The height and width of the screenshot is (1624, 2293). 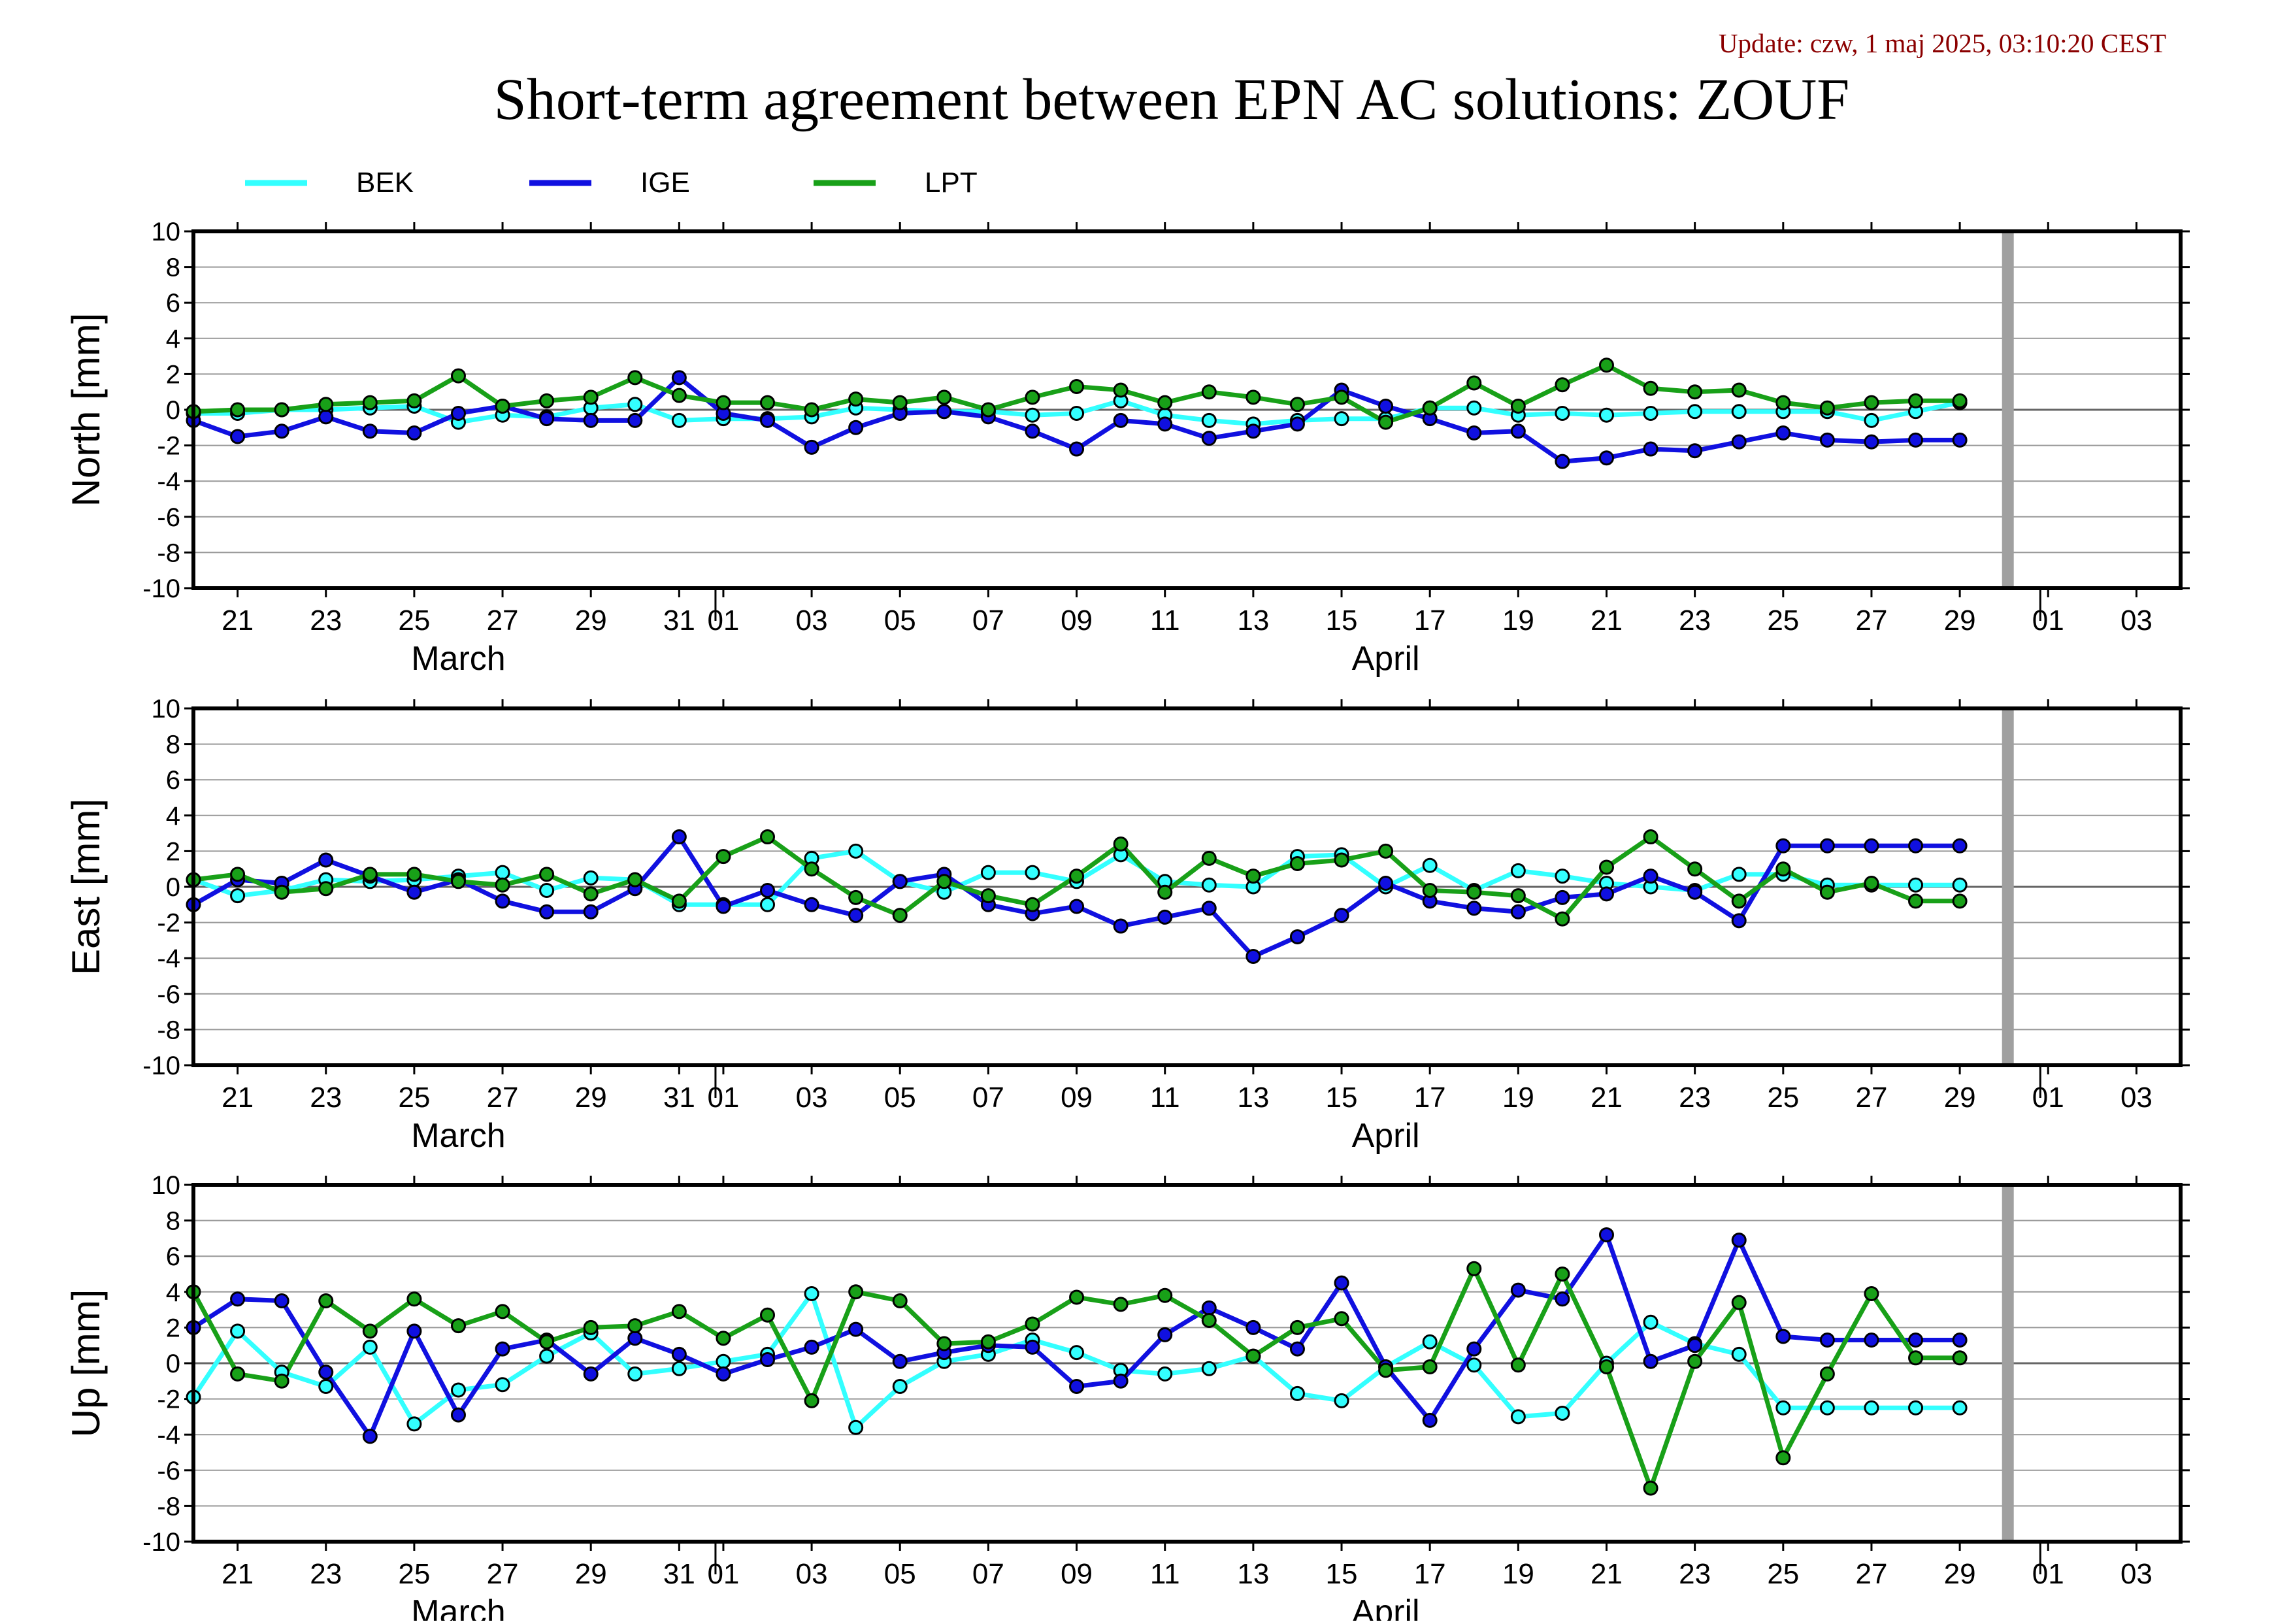 What do you see at coordinates (1077, 1098) in the screenshot?
I see `x-tick-label: 09` at bounding box center [1077, 1098].